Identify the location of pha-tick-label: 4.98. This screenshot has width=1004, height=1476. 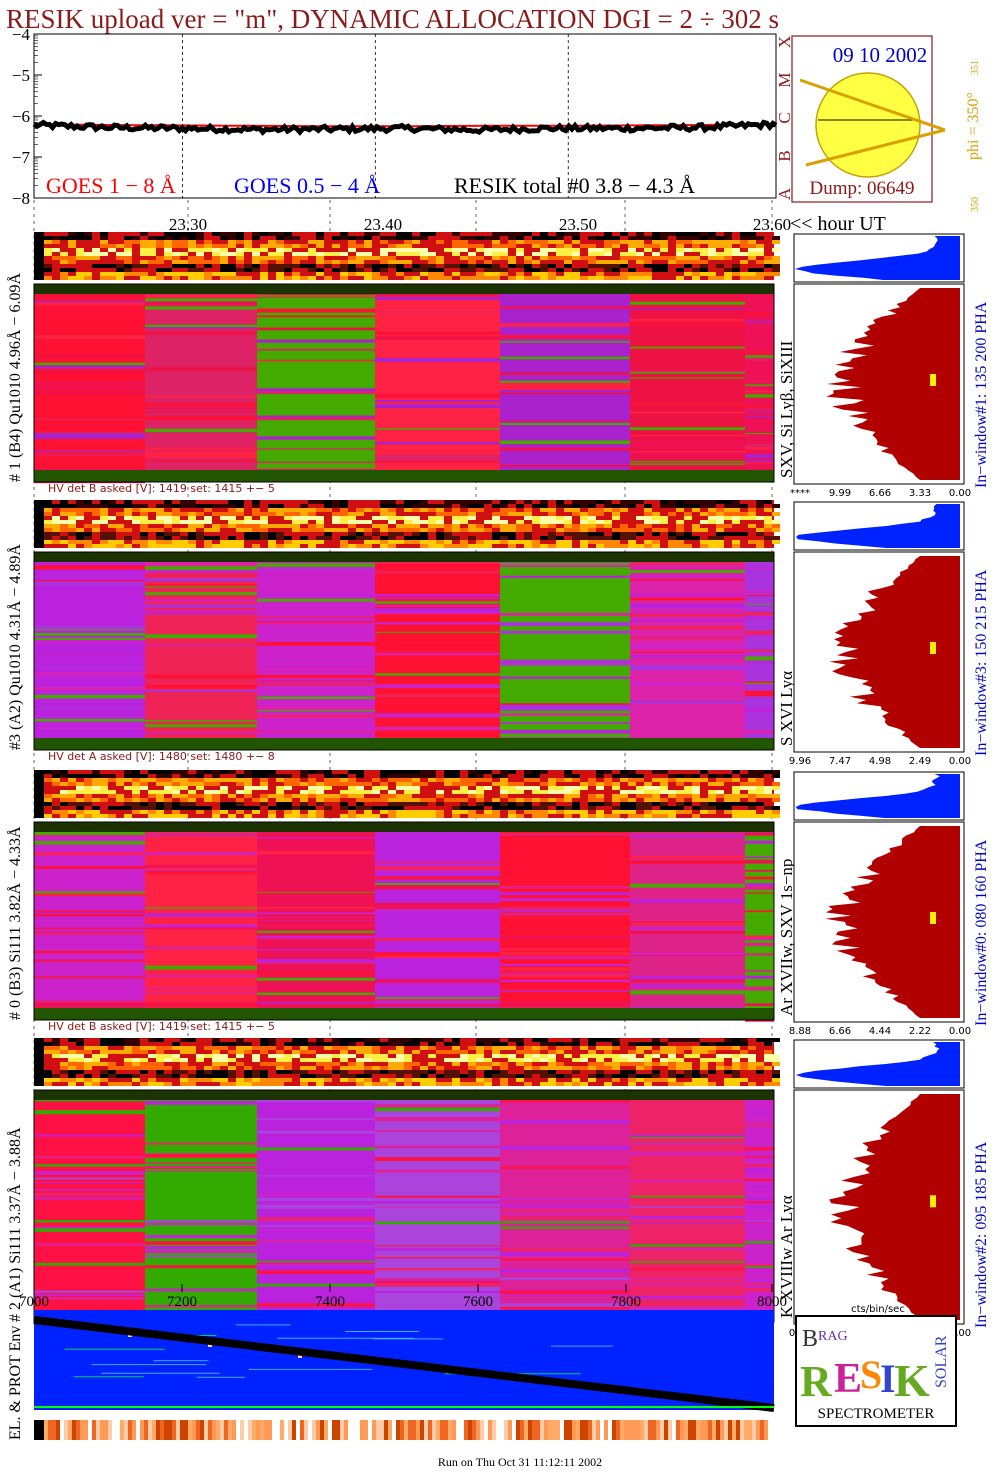
(880, 761).